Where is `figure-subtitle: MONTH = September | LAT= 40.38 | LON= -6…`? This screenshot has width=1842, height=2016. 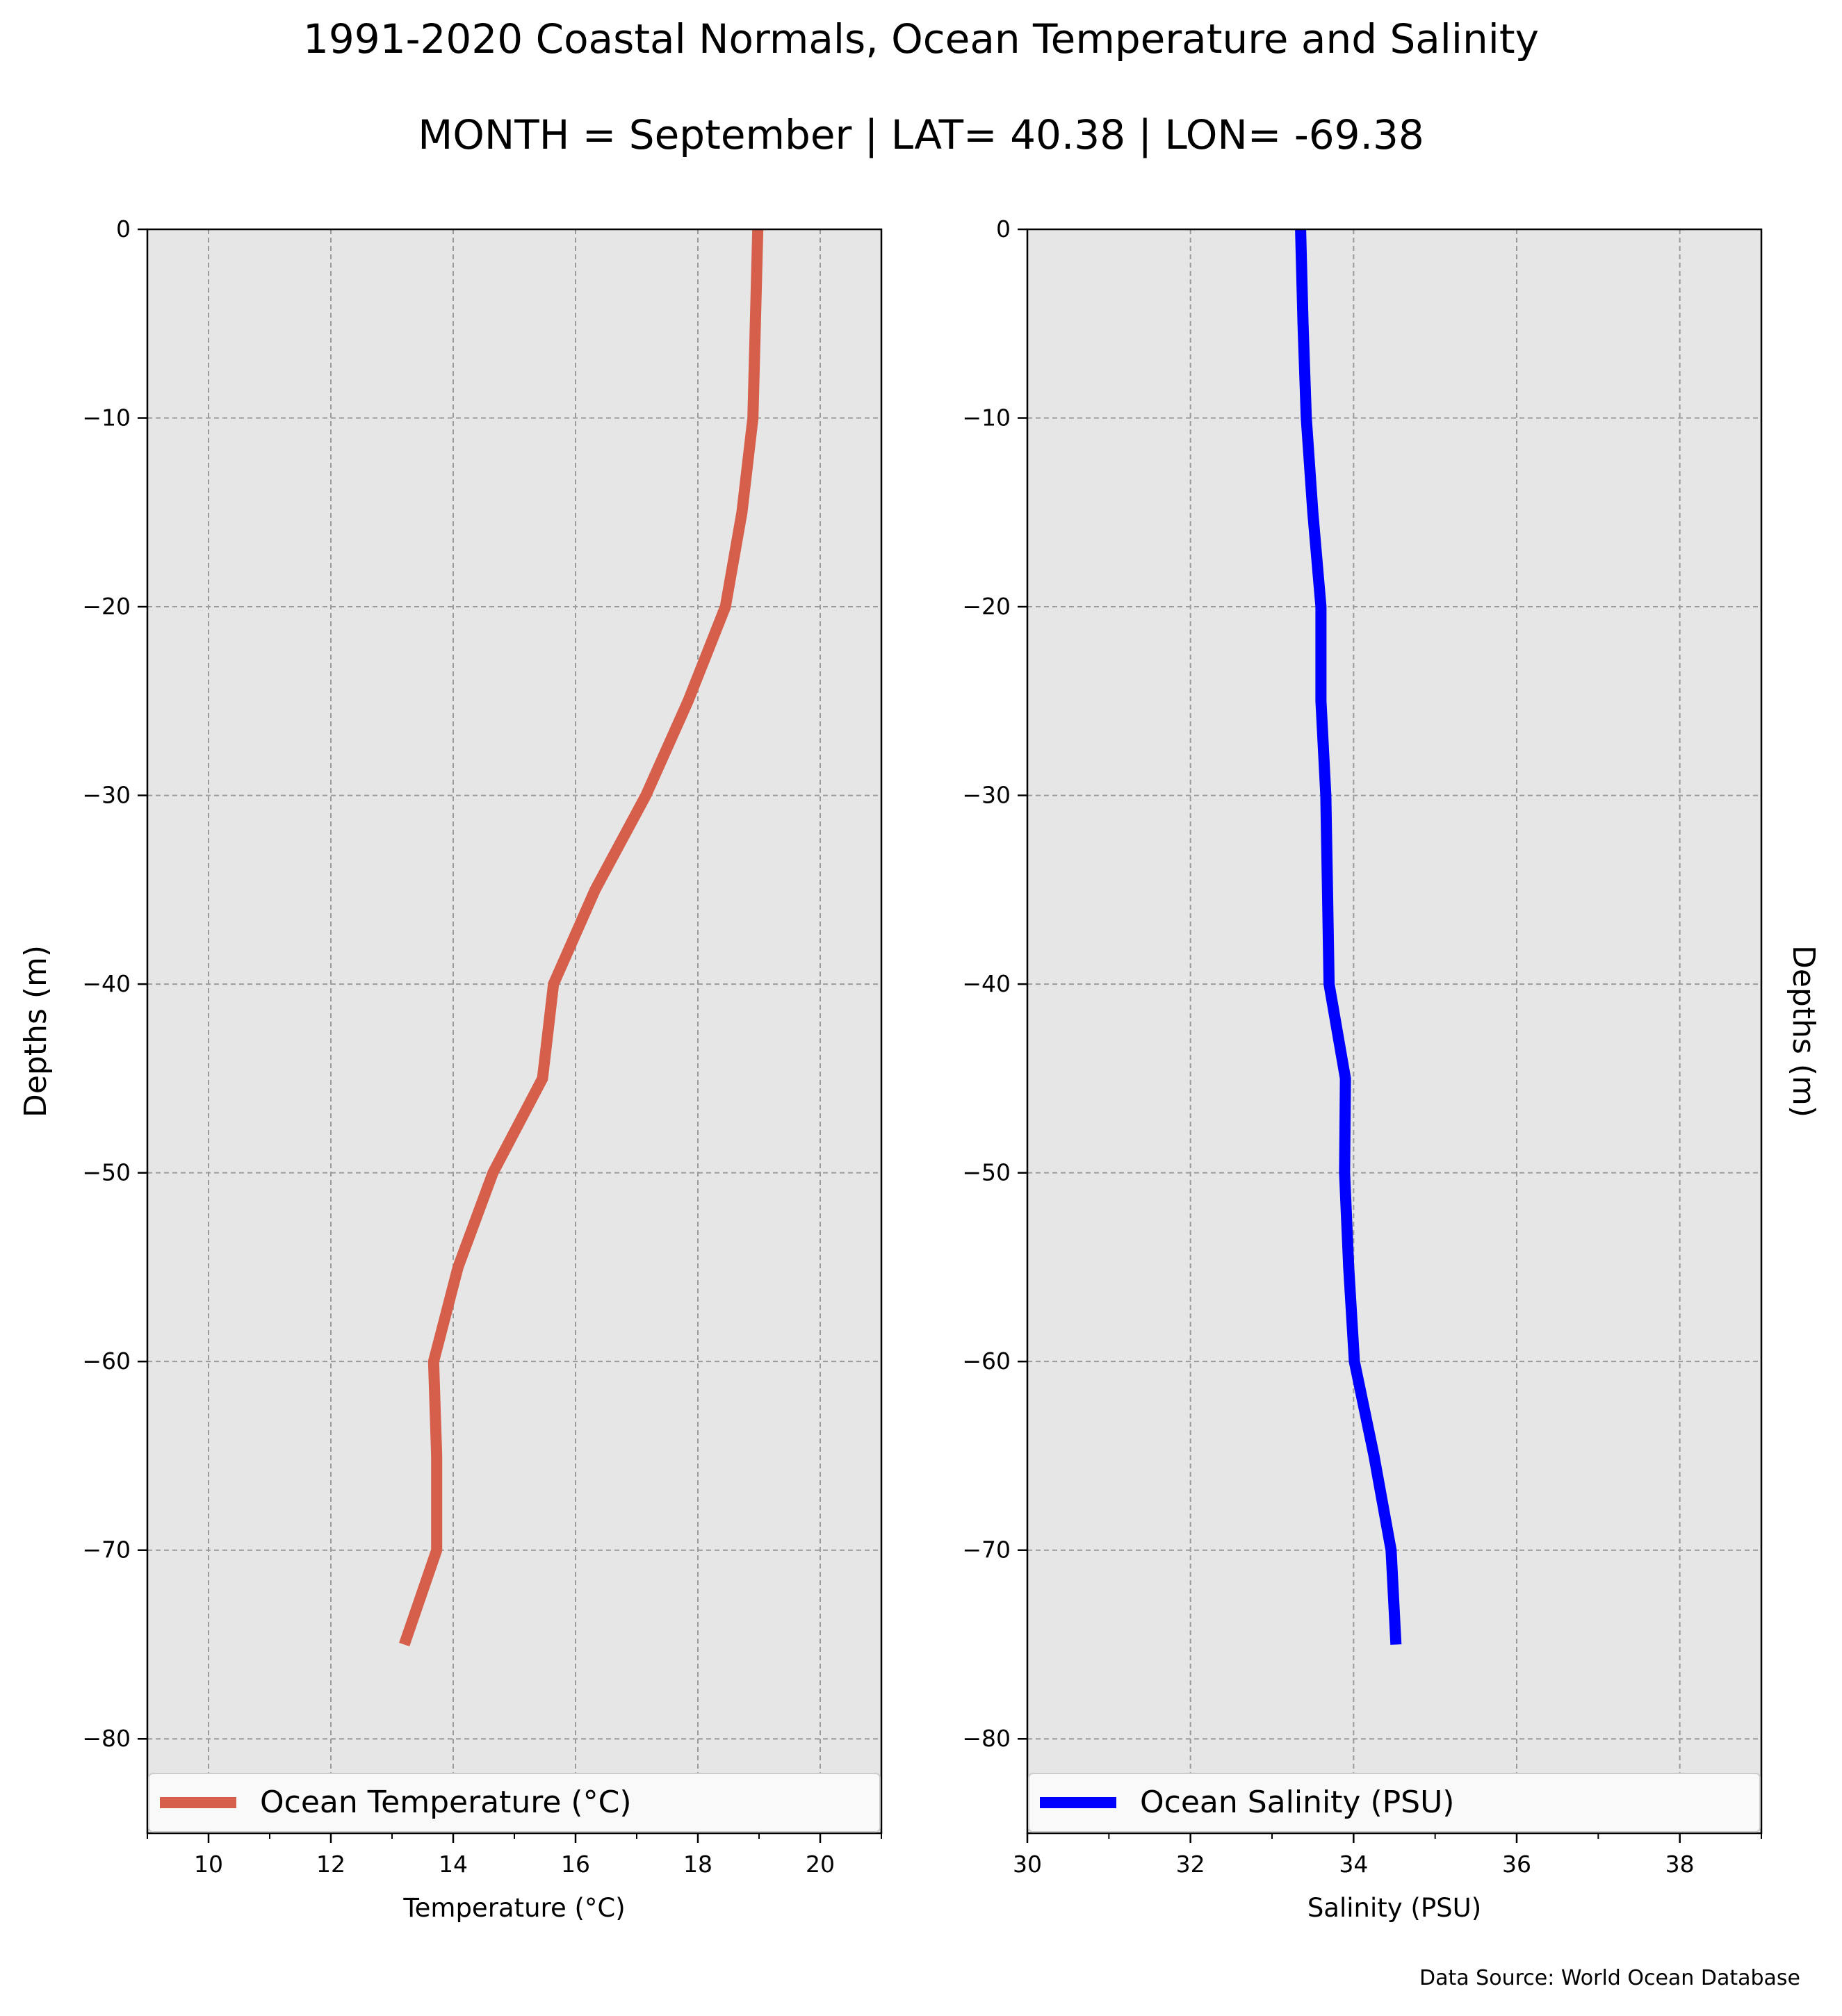 figure-subtitle: MONTH = September | LAT= 40.38 | LON= -6… is located at coordinates (921, 135).